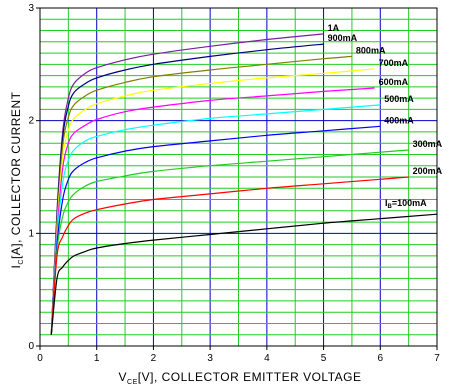 This screenshot has width=450, height=390. What do you see at coordinates (31, 8) in the screenshot?
I see `y-tick-label: 3` at bounding box center [31, 8].